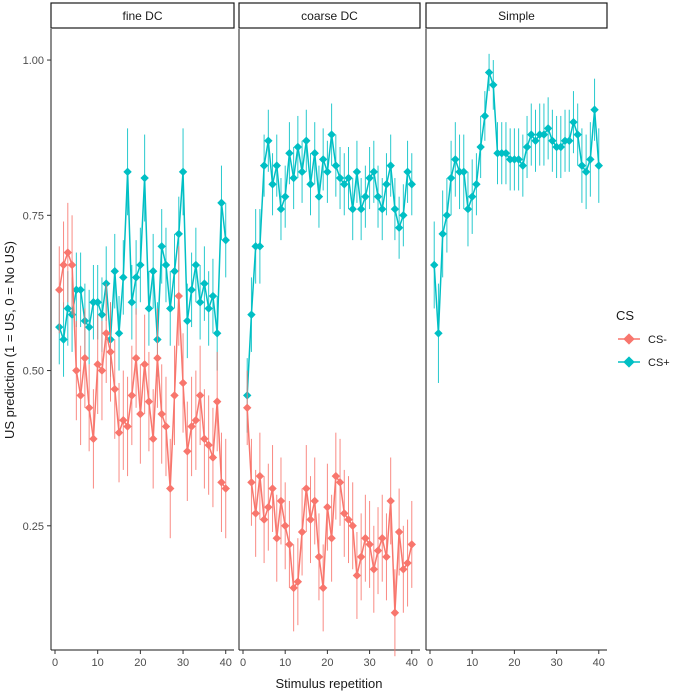 The height and width of the screenshot is (694, 685). Describe the element at coordinates (142, 15) in the screenshot. I see `facet-strip-fine-dc: fine DC` at that location.